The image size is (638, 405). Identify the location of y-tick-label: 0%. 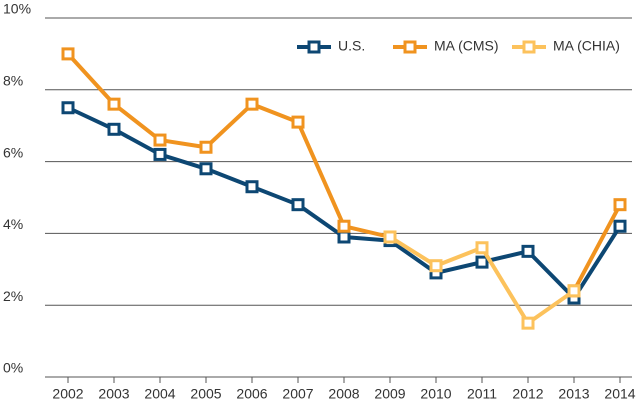
(13, 368).